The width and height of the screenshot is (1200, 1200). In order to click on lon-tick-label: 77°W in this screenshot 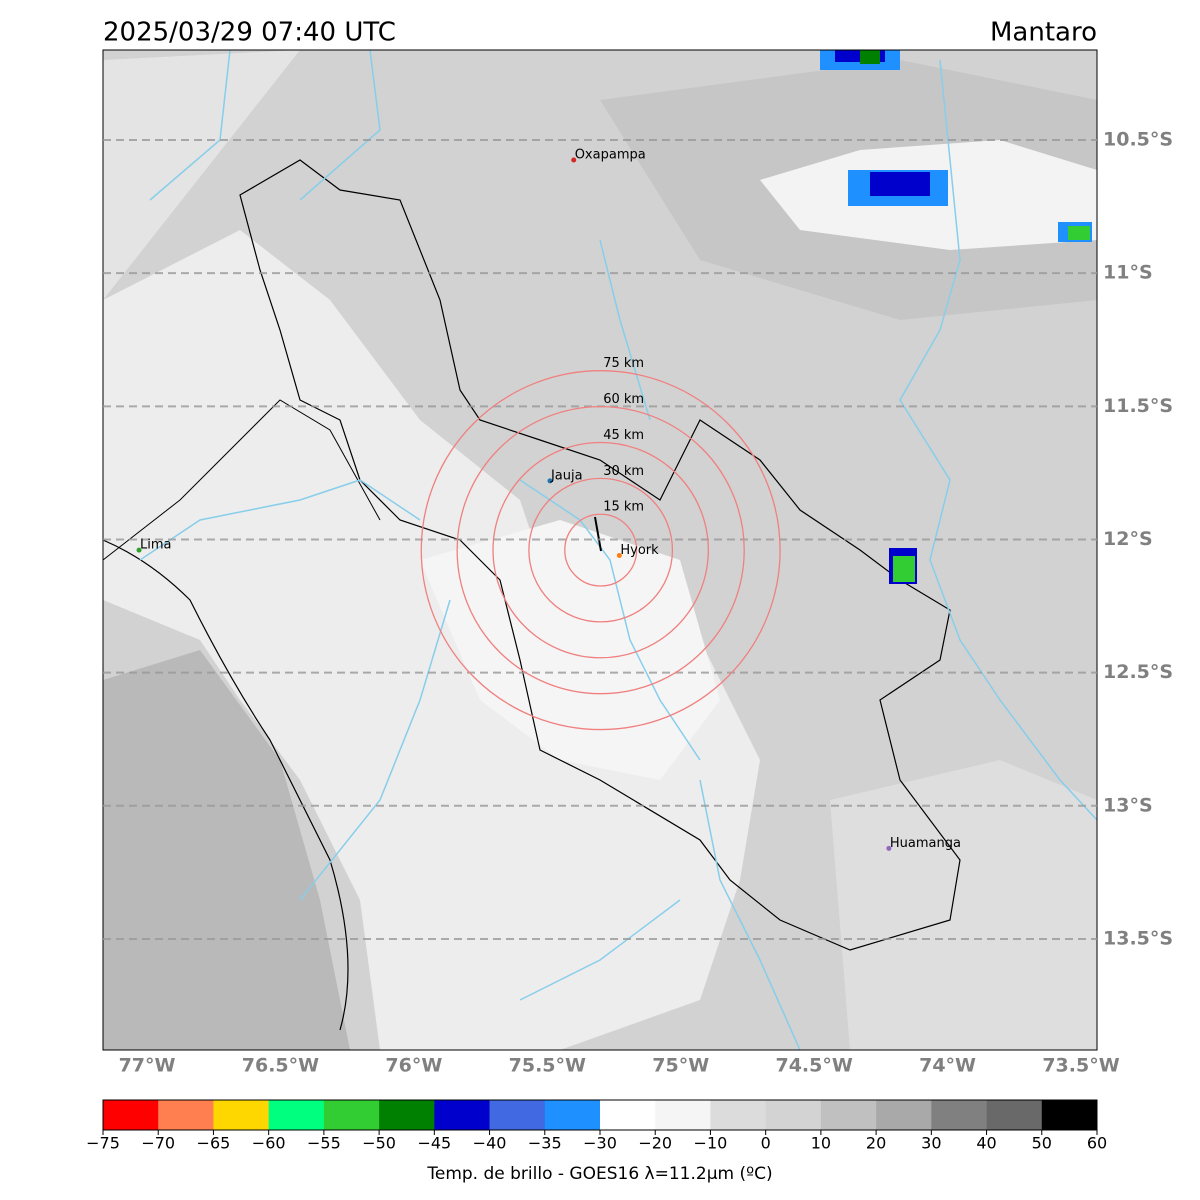, I will do `click(147, 1066)`.